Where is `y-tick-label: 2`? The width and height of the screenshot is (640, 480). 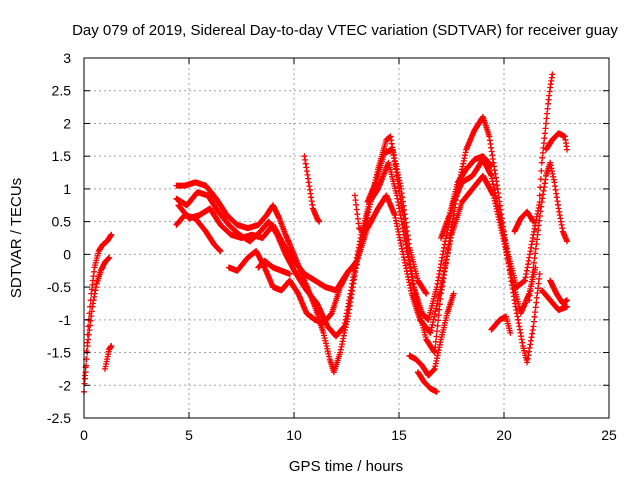 y-tick-label: 2 is located at coordinates (67, 123).